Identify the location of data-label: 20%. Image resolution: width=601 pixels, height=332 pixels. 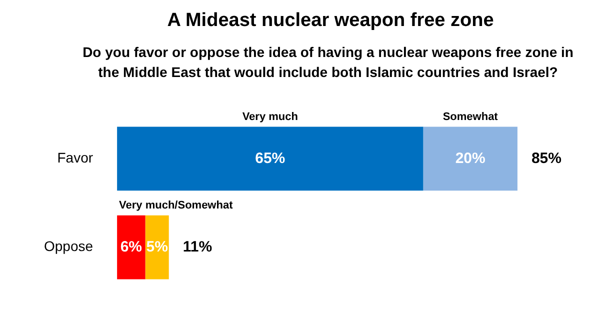
(470, 158).